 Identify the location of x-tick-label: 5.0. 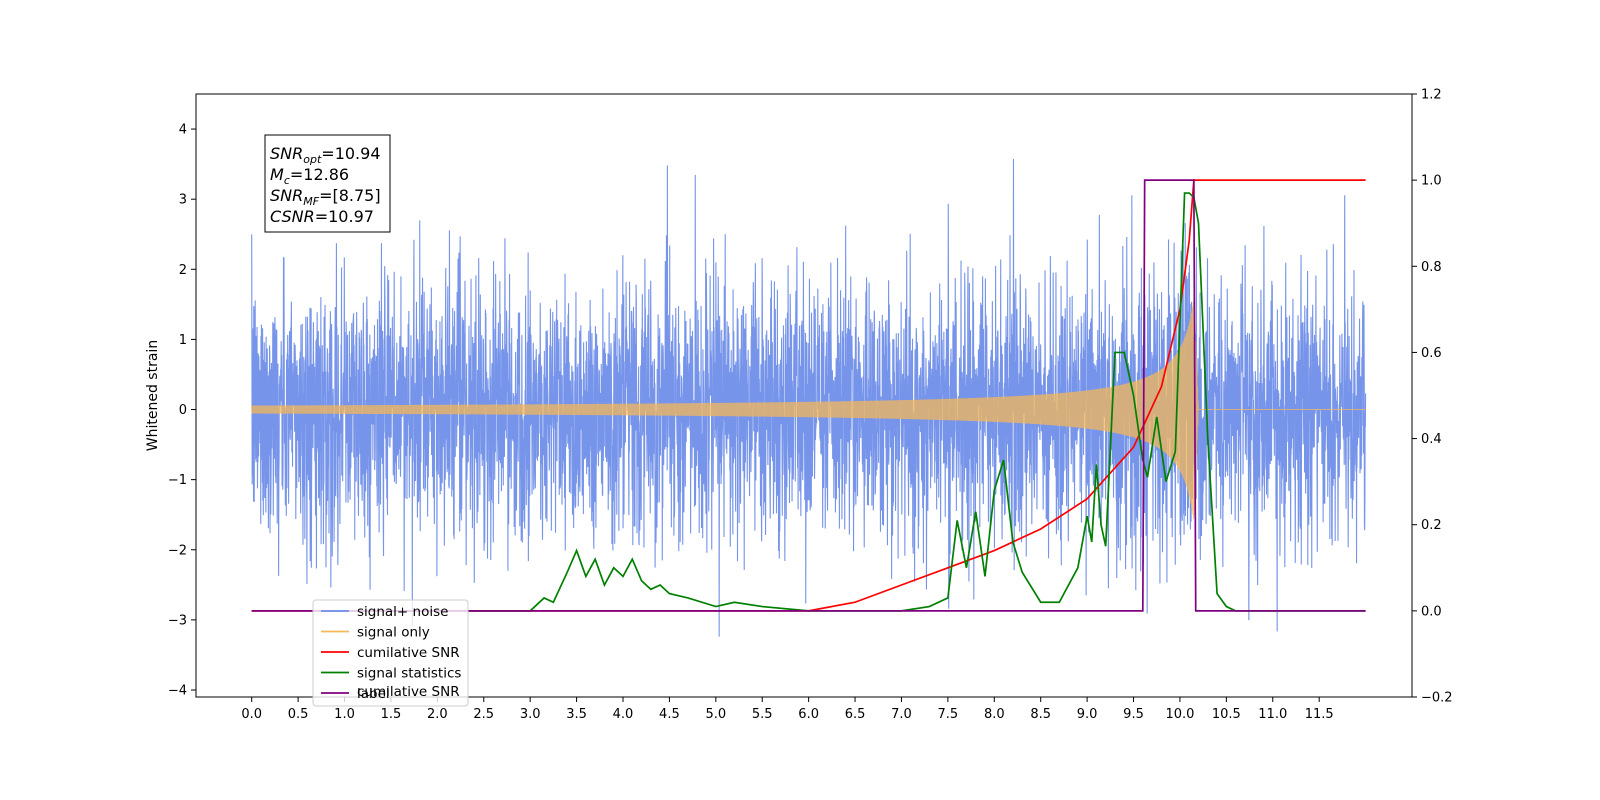
(715, 714).